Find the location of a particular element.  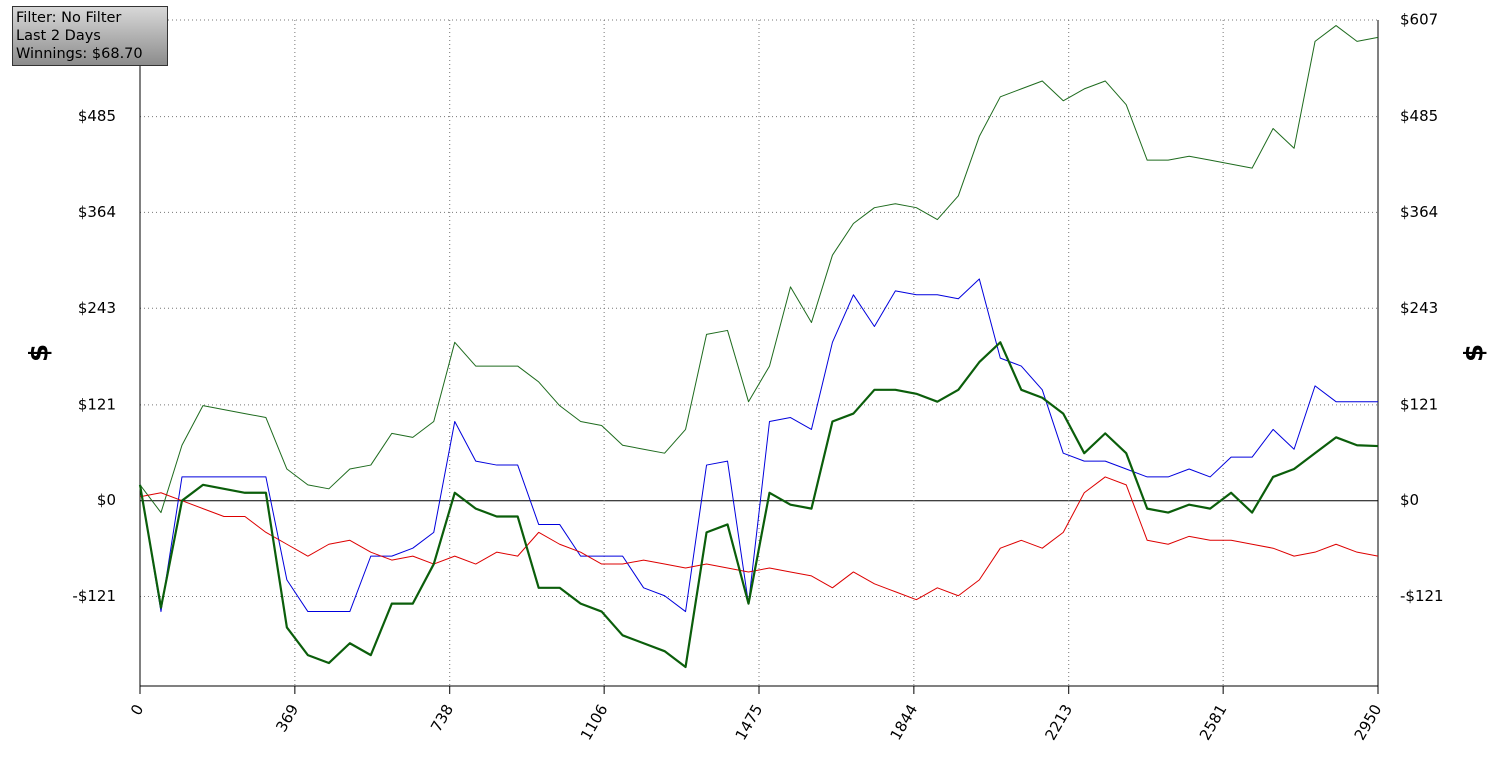

x-tick-label: 738 is located at coordinates (442, 718).